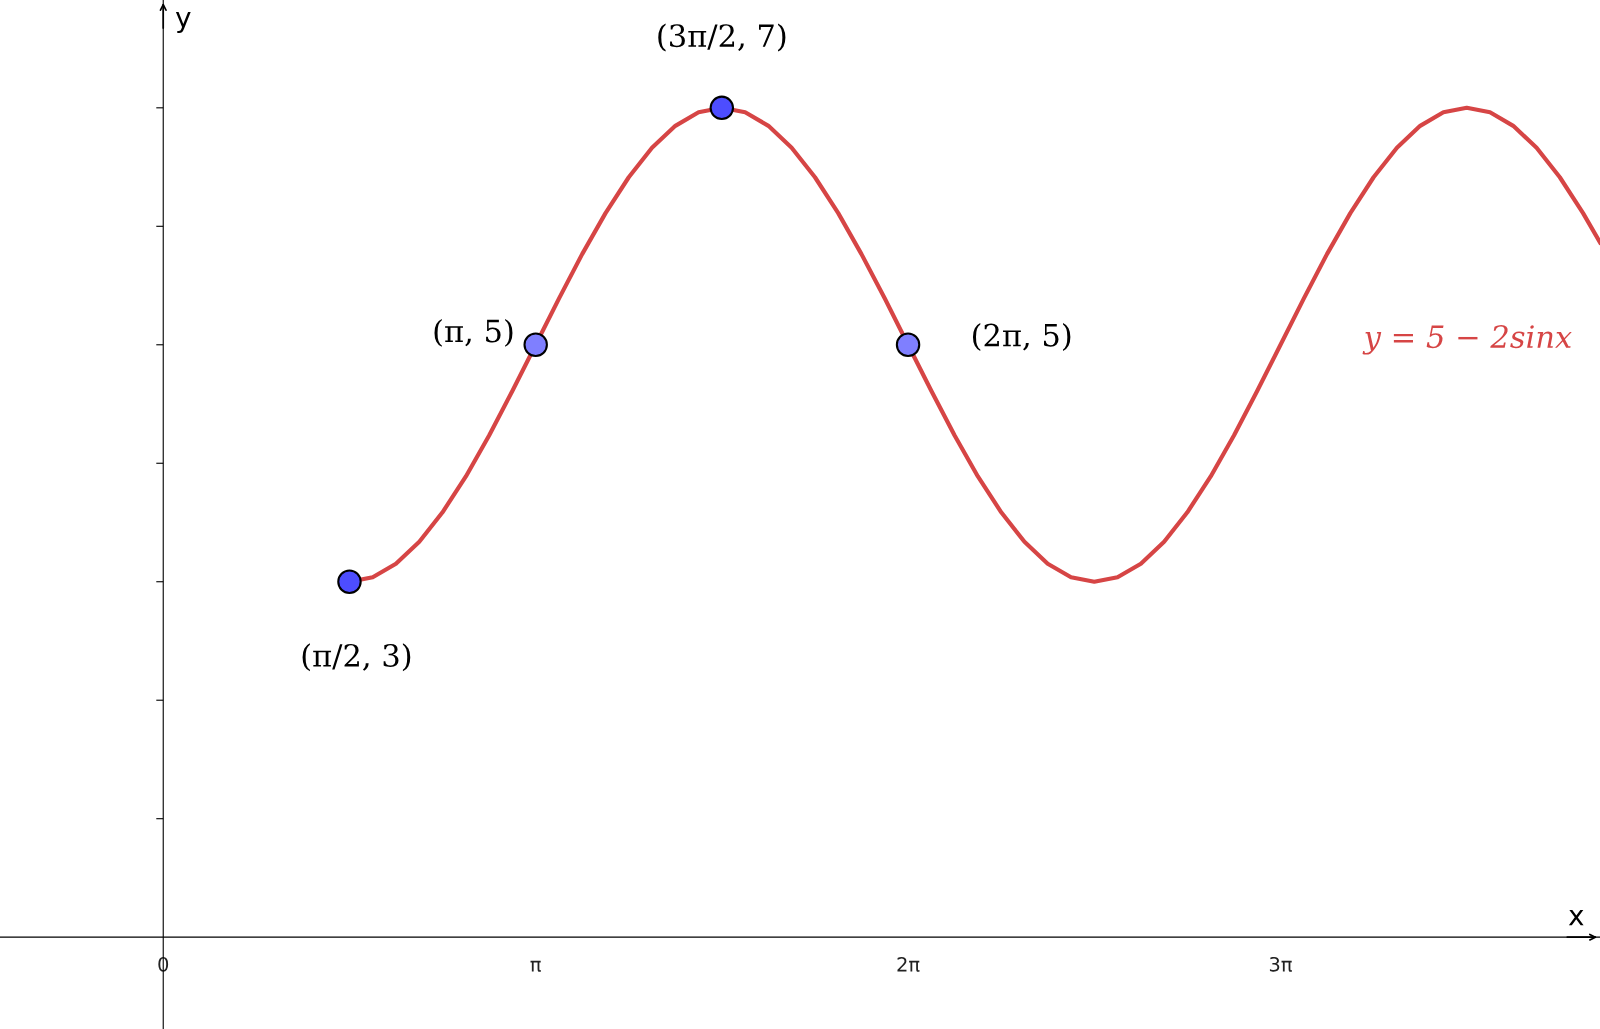 This screenshot has height=1029, width=1600. Describe the element at coordinates (1467, 340) in the screenshot. I see `text: y = 5 − 2sinx` at that location.